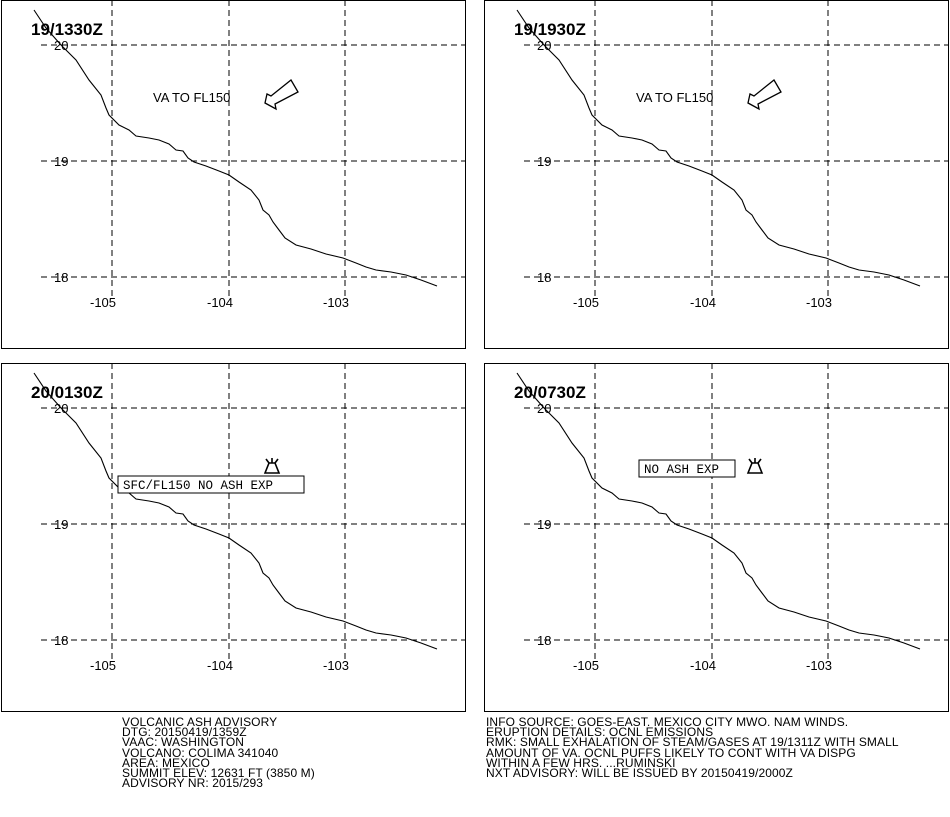 This screenshot has width=950, height=817. What do you see at coordinates (166, 762) in the screenshot?
I see `advisory-header-line: AREA: MEXICO` at bounding box center [166, 762].